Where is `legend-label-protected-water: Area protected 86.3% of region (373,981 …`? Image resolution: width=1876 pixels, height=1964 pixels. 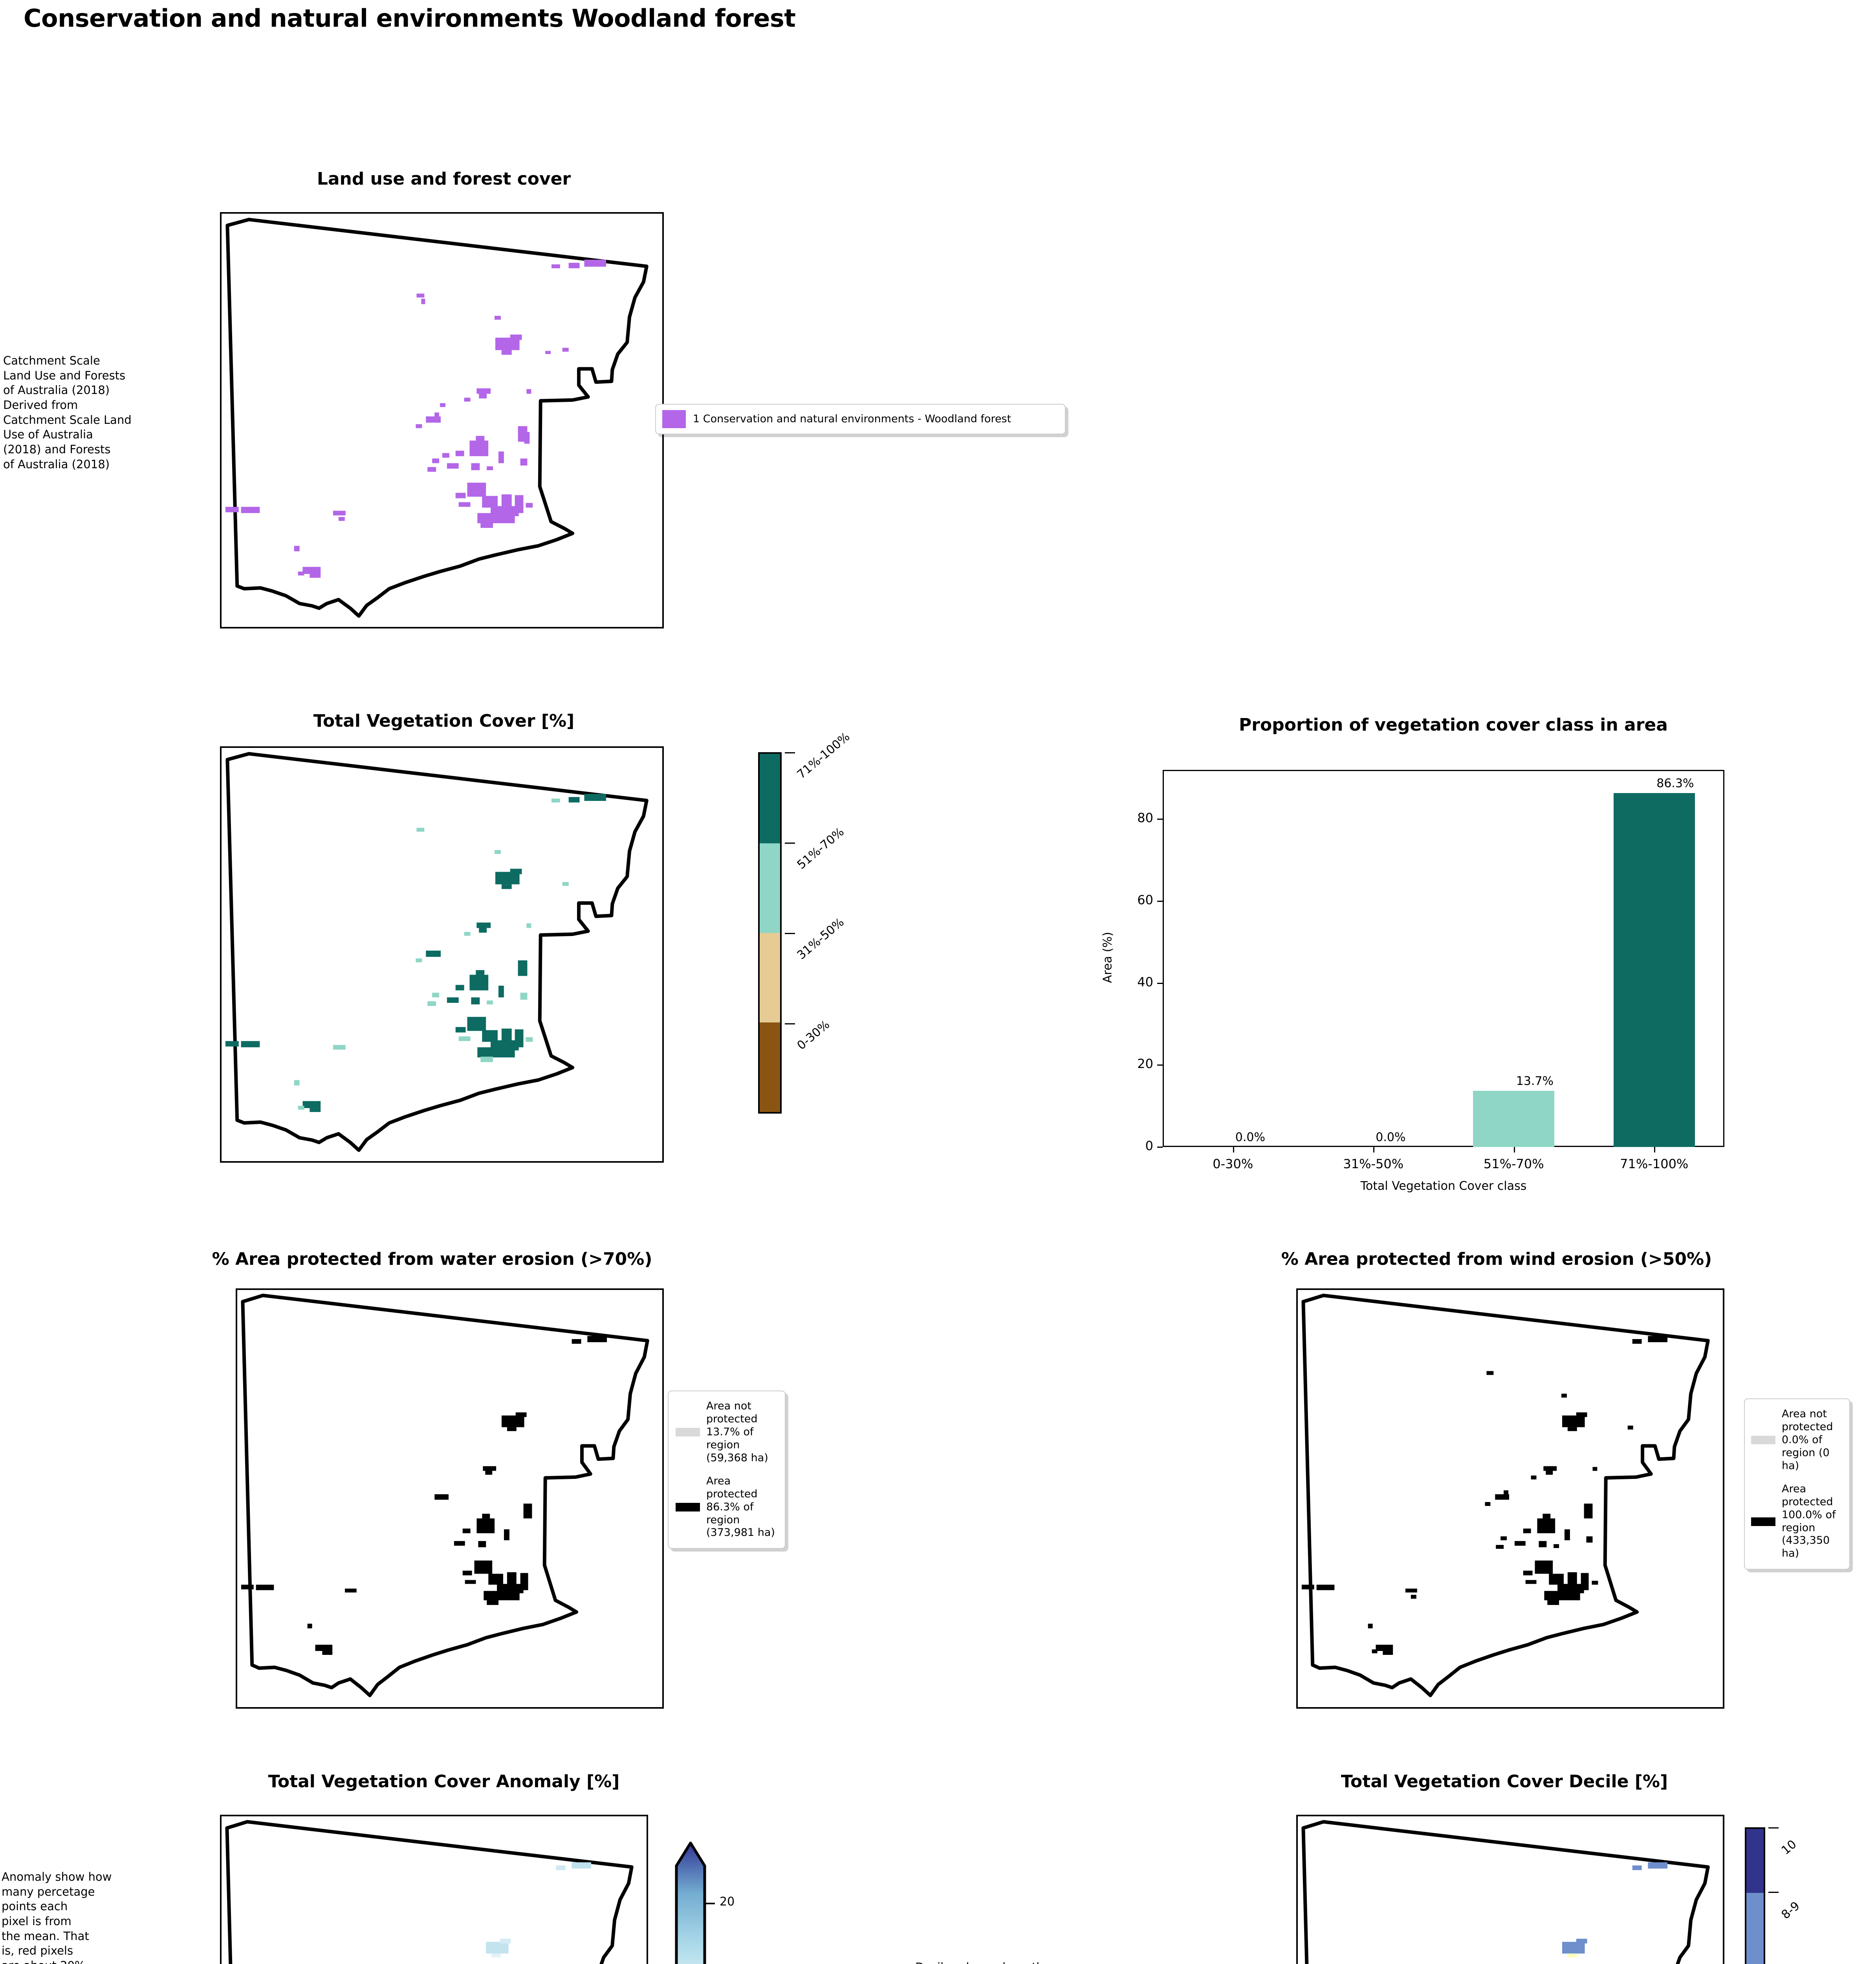 legend-label-protected-water: Area protected 86.3% of region (373,981 … is located at coordinates (740, 1507).